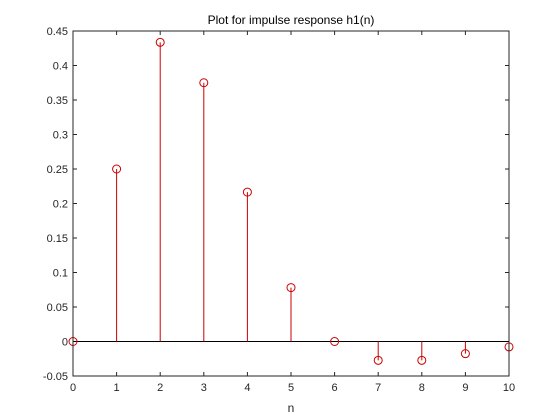 The height and width of the screenshot is (420, 560). What do you see at coordinates (465, 388) in the screenshot?
I see `x-tick-label: 9` at bounding box center [465, 388].